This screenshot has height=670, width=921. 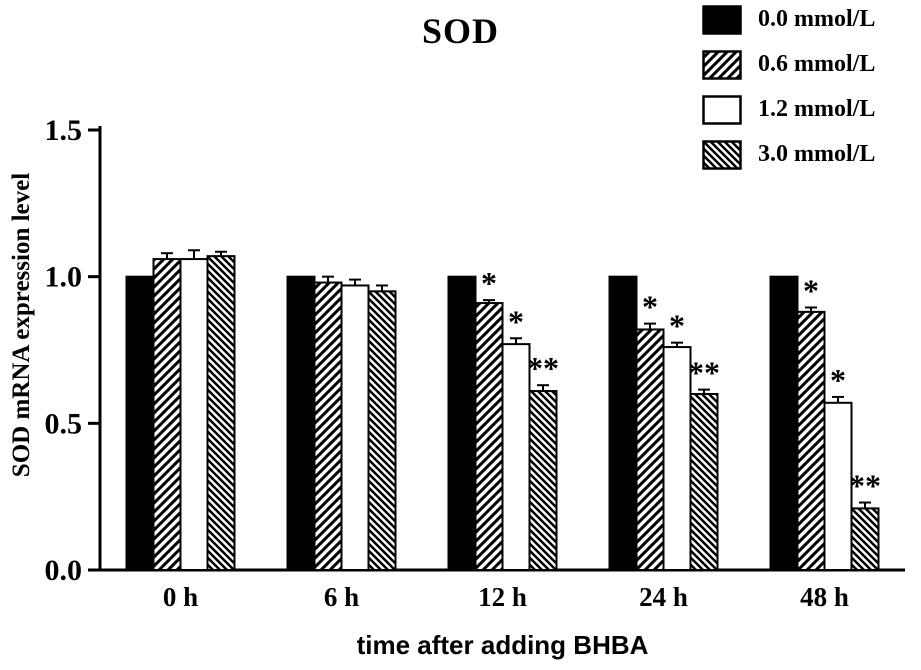 I want to click on legend-label: 0.0 mmol/L, so click(x=817, y=19).